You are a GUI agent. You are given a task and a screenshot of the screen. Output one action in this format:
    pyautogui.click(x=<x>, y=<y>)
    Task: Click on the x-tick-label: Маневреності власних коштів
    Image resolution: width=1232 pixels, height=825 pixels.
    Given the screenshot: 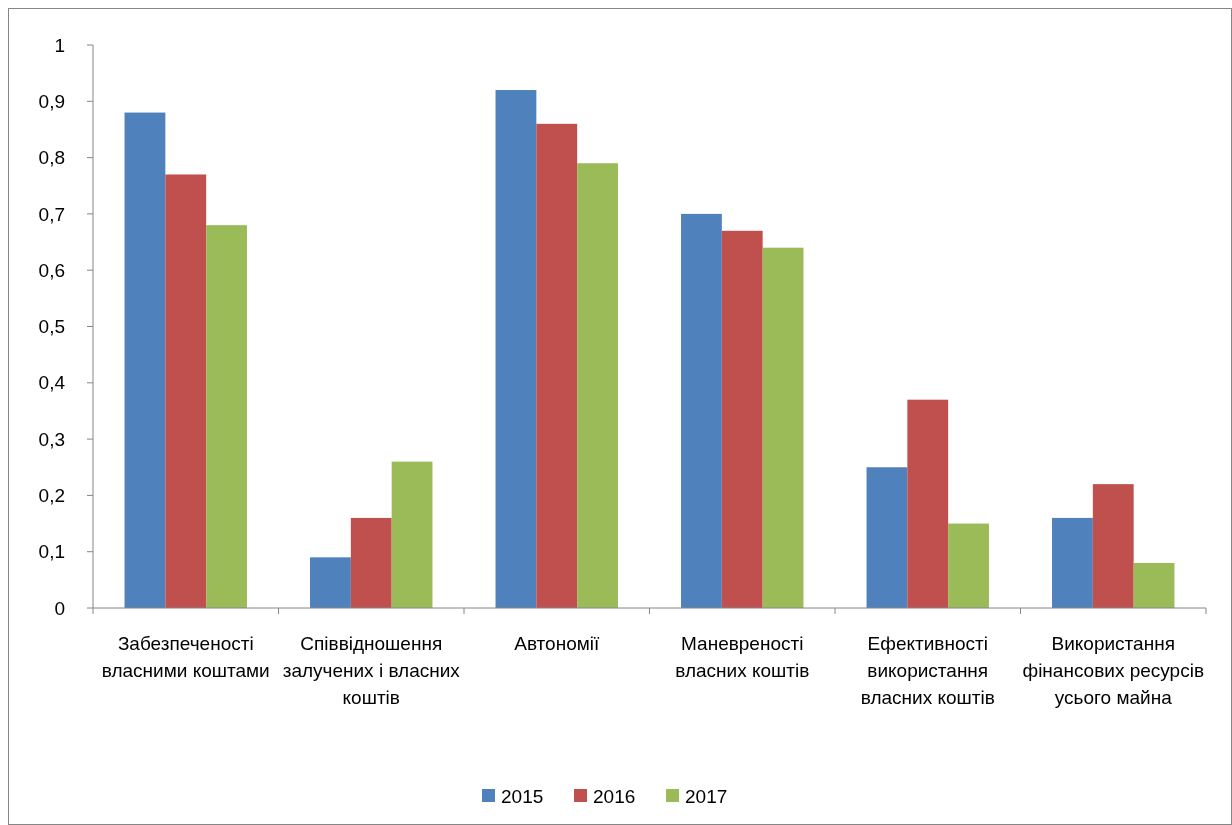 What is the action you would take?
    pyautogui.click(x=742, y=657)
    